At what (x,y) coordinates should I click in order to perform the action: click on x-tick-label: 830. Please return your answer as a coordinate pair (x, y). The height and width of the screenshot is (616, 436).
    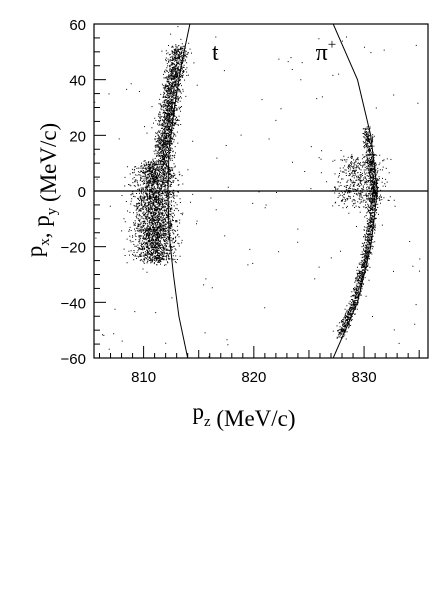
    Looking at the image, I should click on (364, 377).